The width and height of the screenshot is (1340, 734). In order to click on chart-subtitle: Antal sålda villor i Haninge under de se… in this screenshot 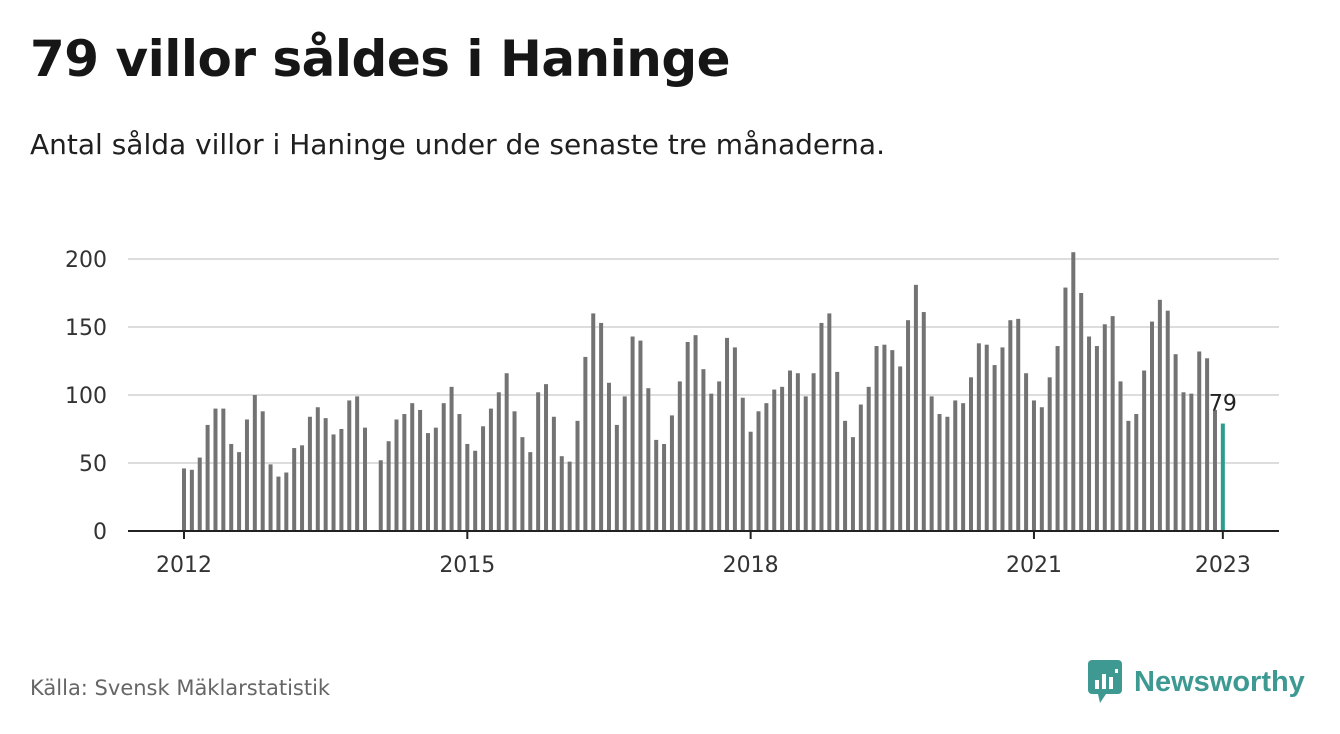, I will do `click(457, 144)`.